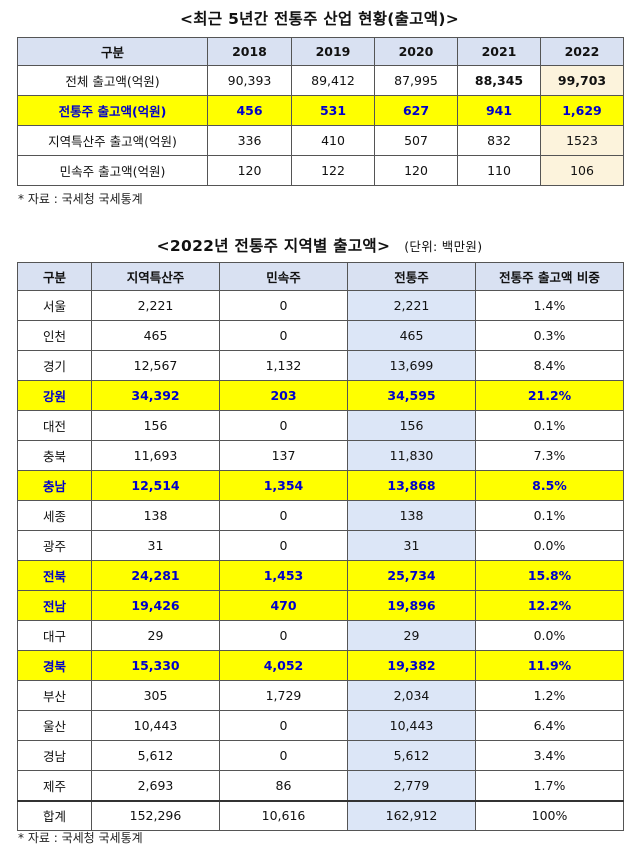  Describe the element at coordinates (283, 695) in the screenshot. I see `table2-cell: 1,729` at that location.